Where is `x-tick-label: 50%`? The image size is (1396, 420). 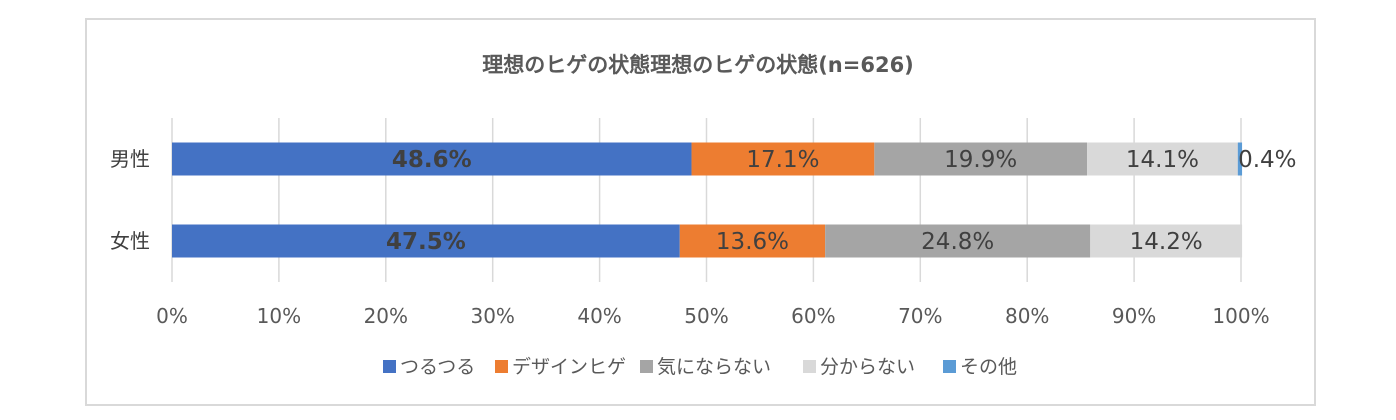 x-tick-label: 50% is located at coordinates (706, 316).